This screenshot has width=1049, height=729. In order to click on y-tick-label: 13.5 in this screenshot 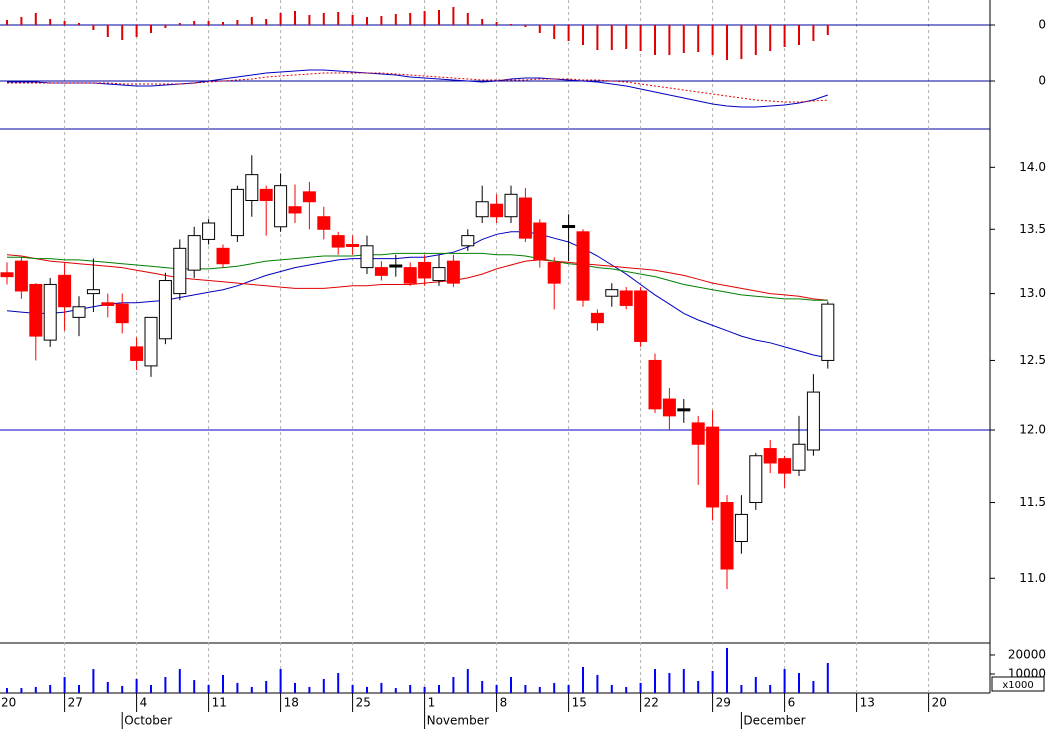, I will do `click(1032, 229)`.